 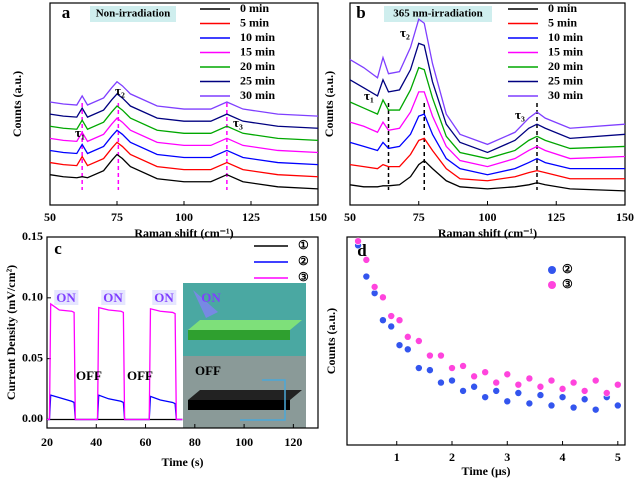 I want to click on panel-label: c, so click(x=58, y=248).